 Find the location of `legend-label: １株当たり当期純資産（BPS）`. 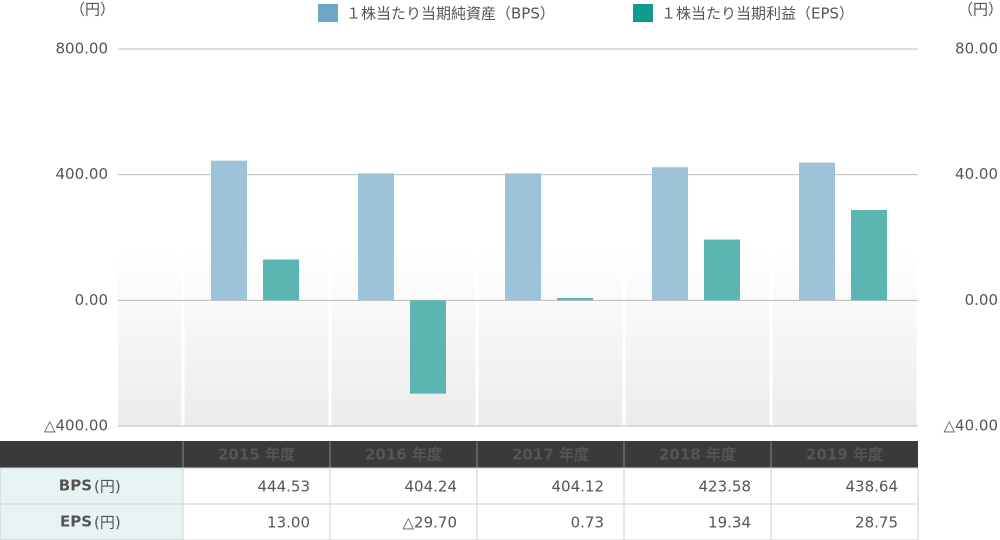

legend-label: １株当たり当期純資産（BPS） is located at coordinates (450, 14).